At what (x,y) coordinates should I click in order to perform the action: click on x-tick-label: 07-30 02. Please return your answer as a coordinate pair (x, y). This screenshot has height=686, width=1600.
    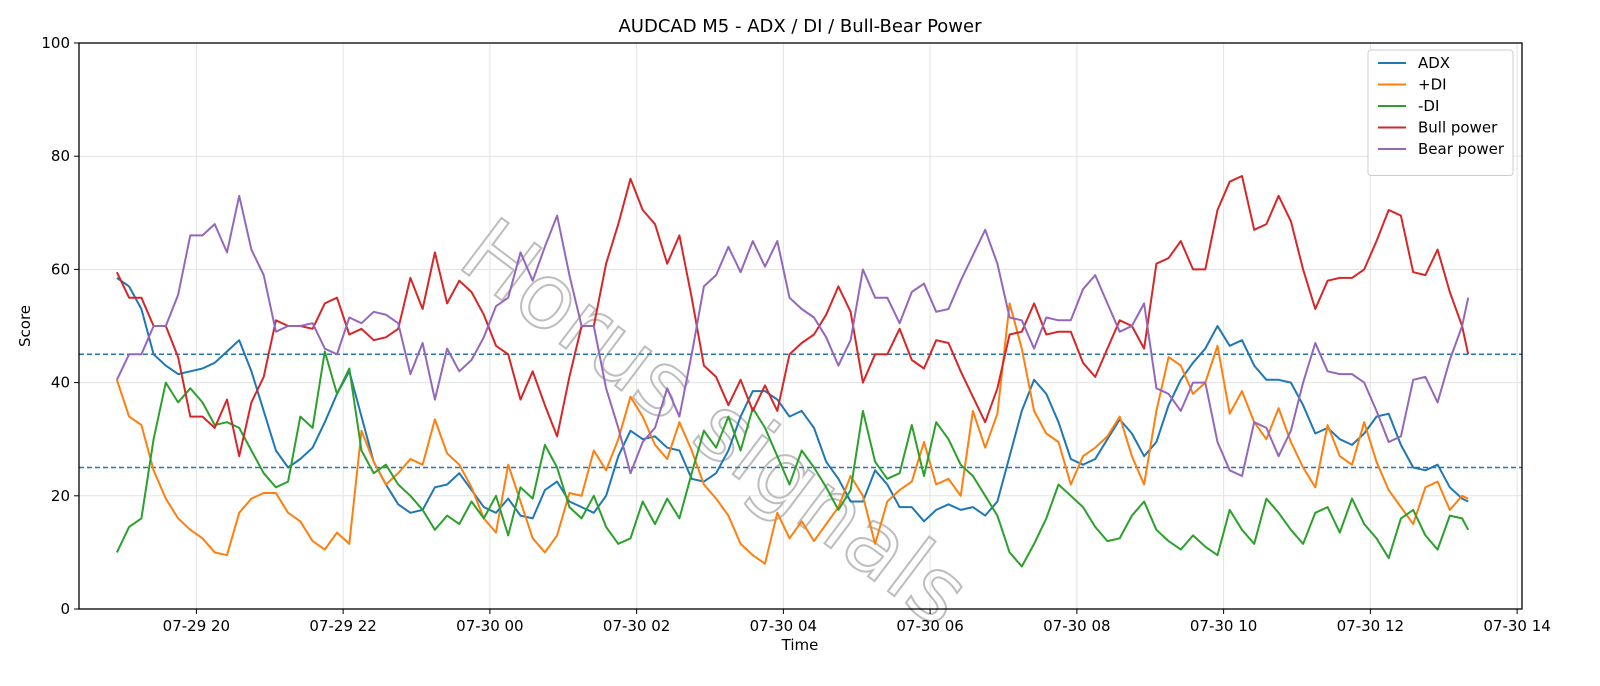
    Looking at the image, I should click on (636, 626).